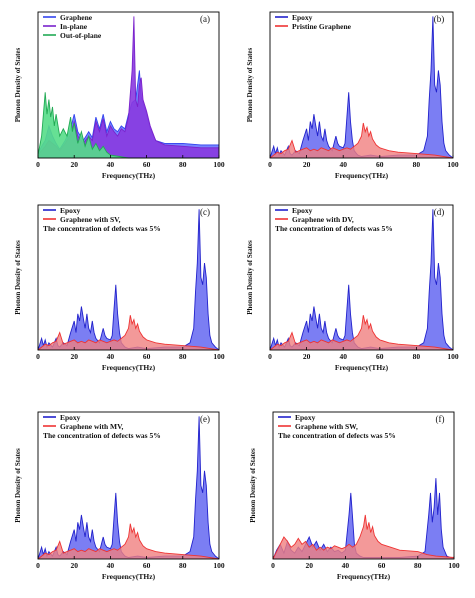 Image resolution: width=475 pixels, height=598 pixels. Describe the element at coordinates (81, 35) in the screenshot. I see `legend-label-2: Out-of-plane` at that location.